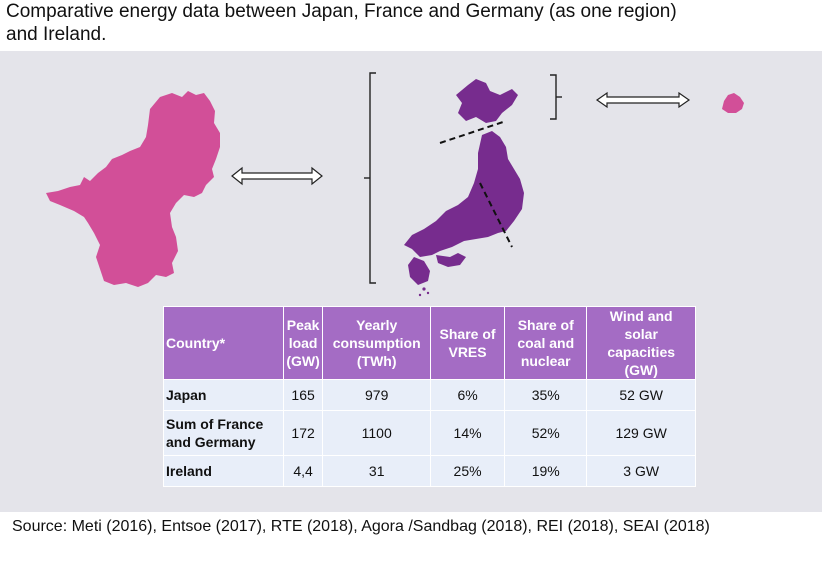 The image size is (822, 566). Describe the element at coordinates (643, 100) in the screenshot. I see `double-arrow-right` at that location.